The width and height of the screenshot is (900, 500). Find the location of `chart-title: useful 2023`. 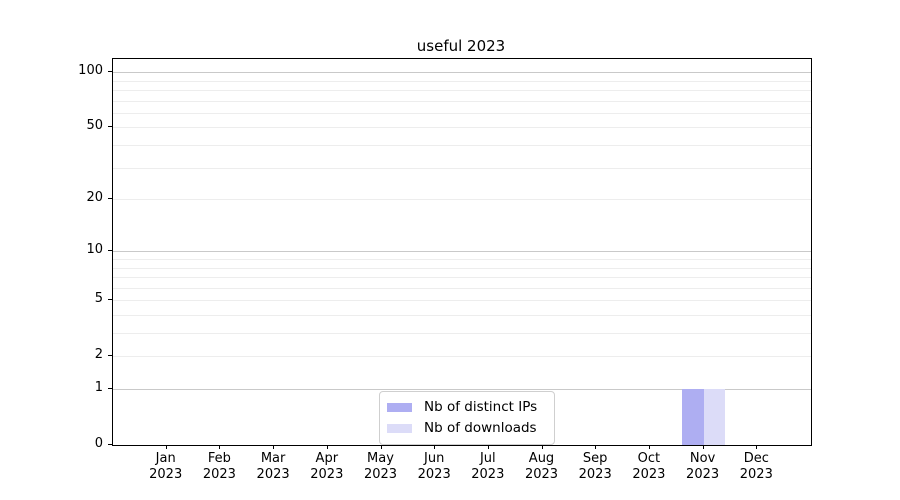

chart-title: useful 2023 is located at coordinates (461, 46).